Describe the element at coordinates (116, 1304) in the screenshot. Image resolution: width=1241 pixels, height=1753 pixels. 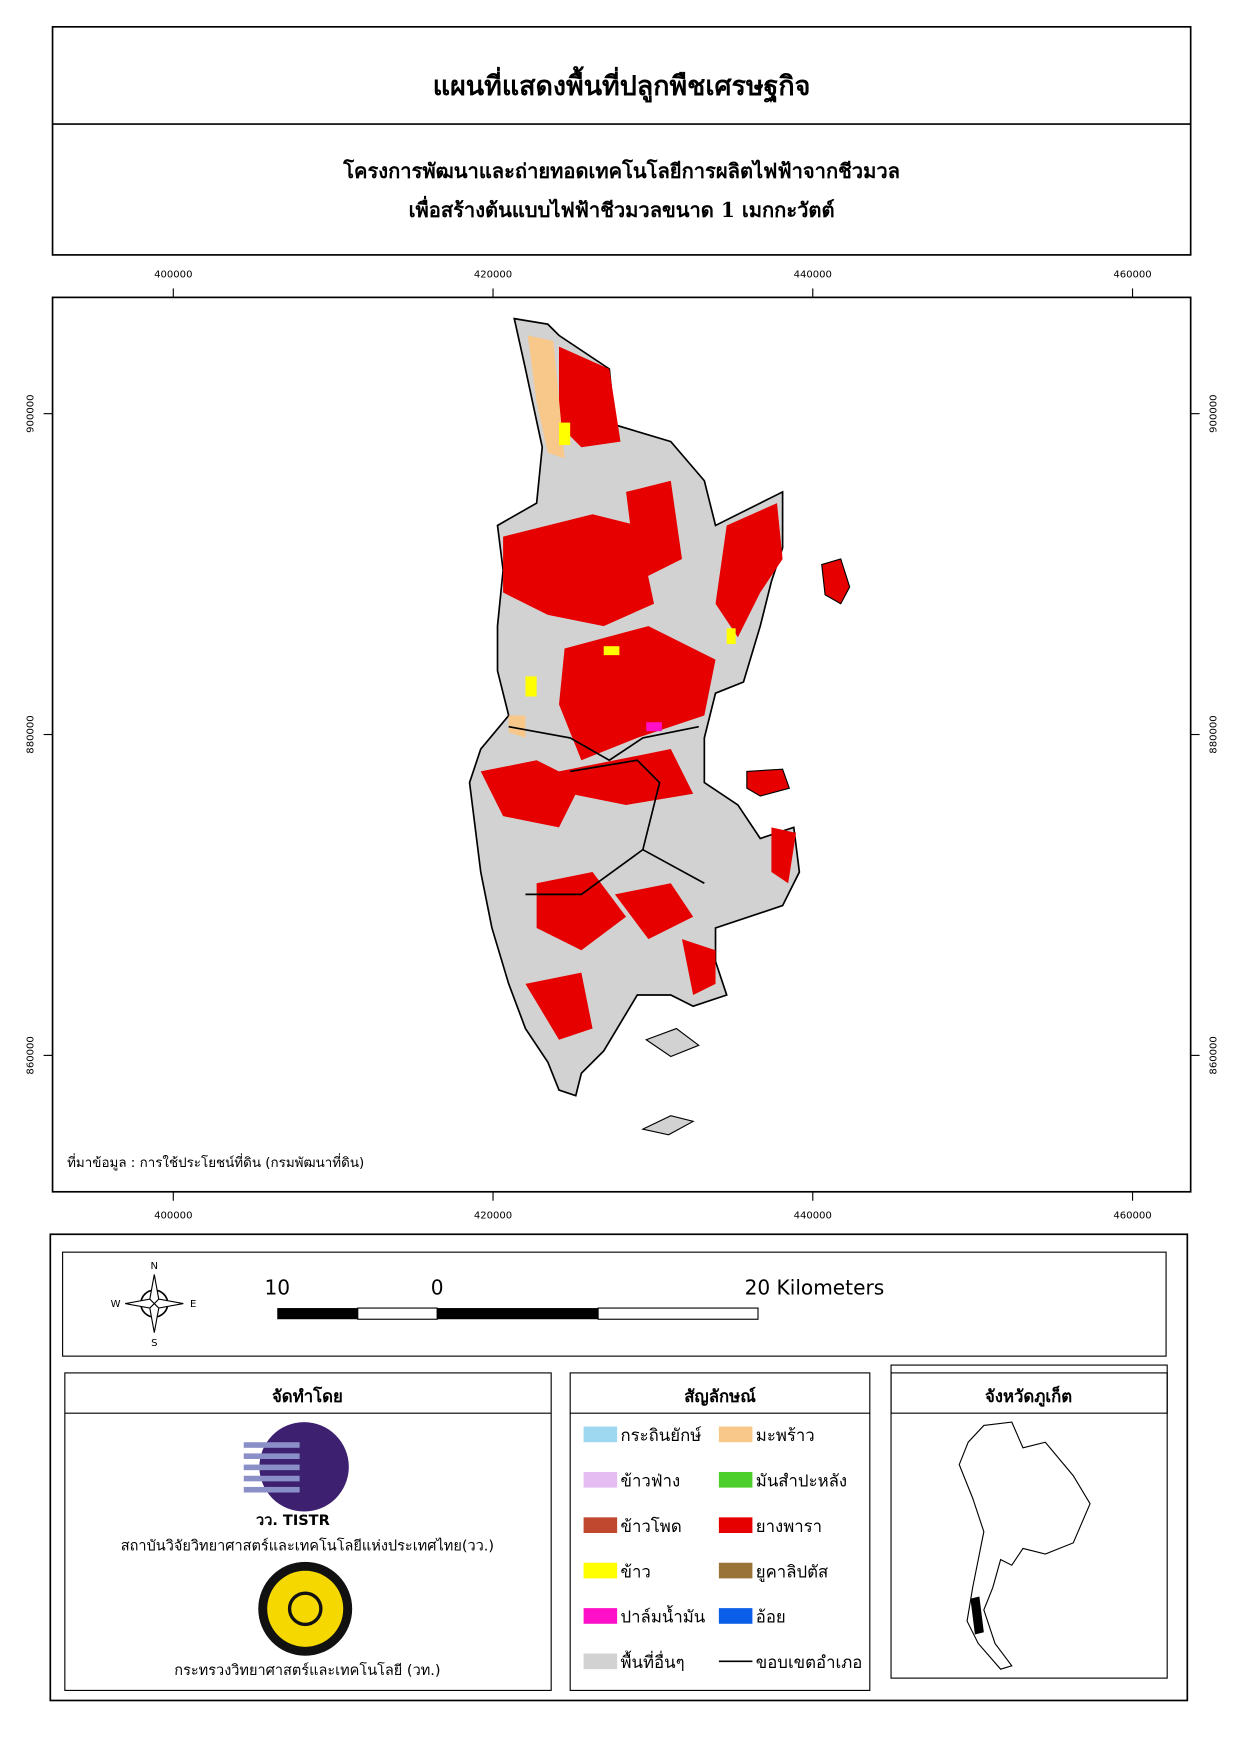
I see `compass-letter: W` at that location.